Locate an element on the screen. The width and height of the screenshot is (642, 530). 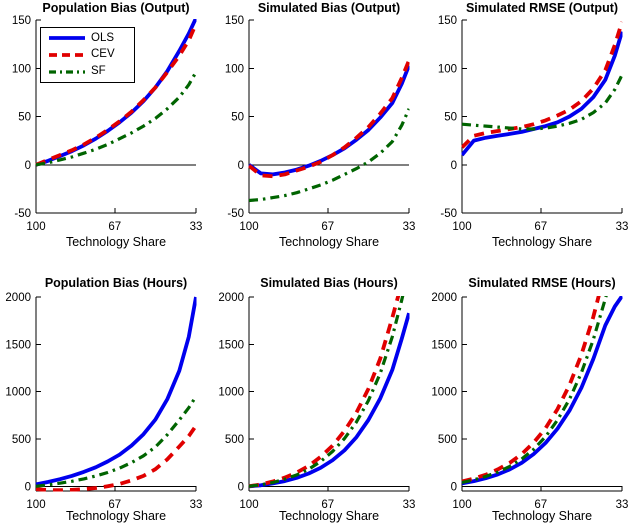
legend-item-cev: CEV is located at coordinates (87, 55).